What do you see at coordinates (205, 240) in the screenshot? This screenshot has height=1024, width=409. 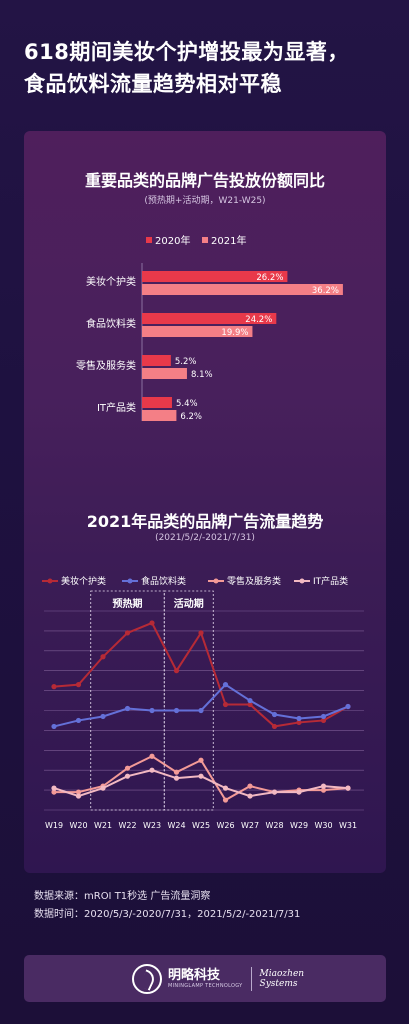 I see `legend-swatch-2021年` at bounding box center [205, 240].